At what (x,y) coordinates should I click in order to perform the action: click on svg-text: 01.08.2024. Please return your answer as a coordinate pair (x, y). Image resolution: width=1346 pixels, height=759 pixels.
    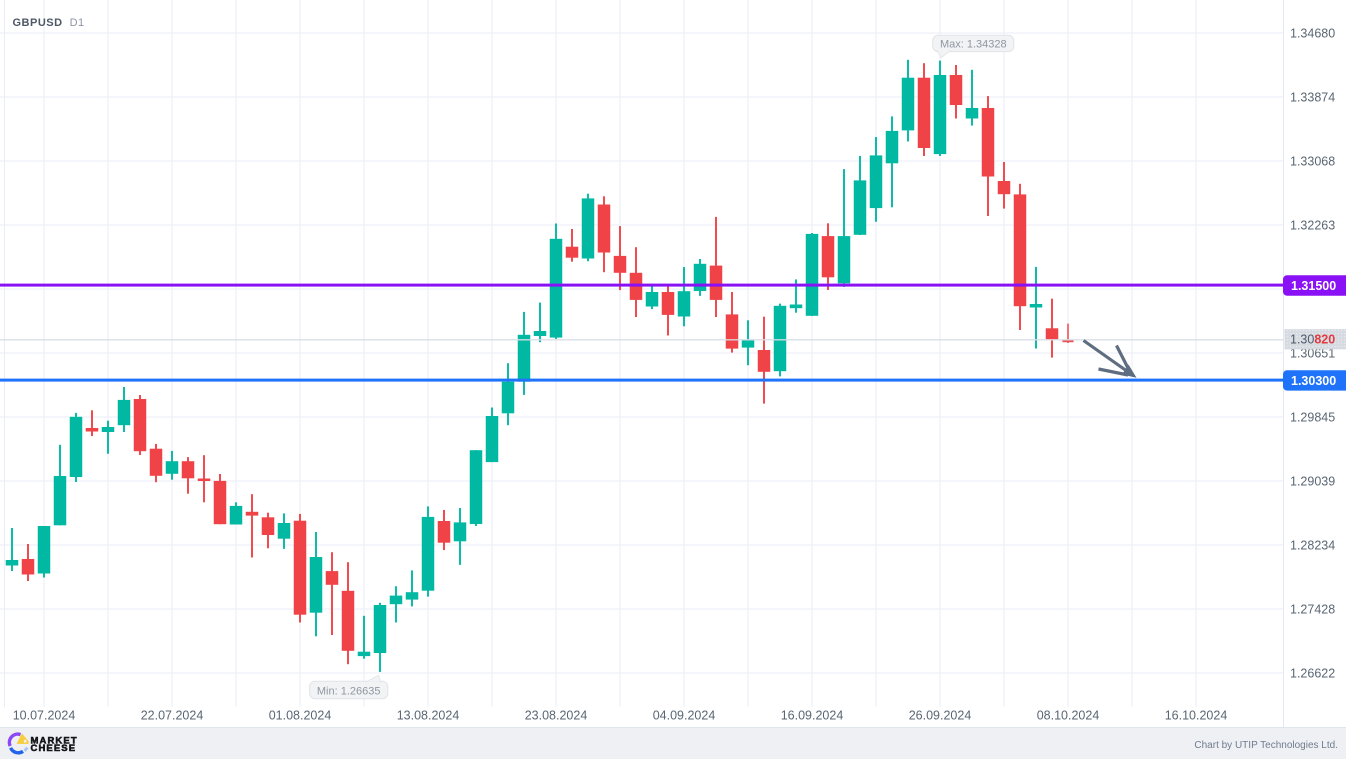
    Looking at the image, I should click on (300, 716).